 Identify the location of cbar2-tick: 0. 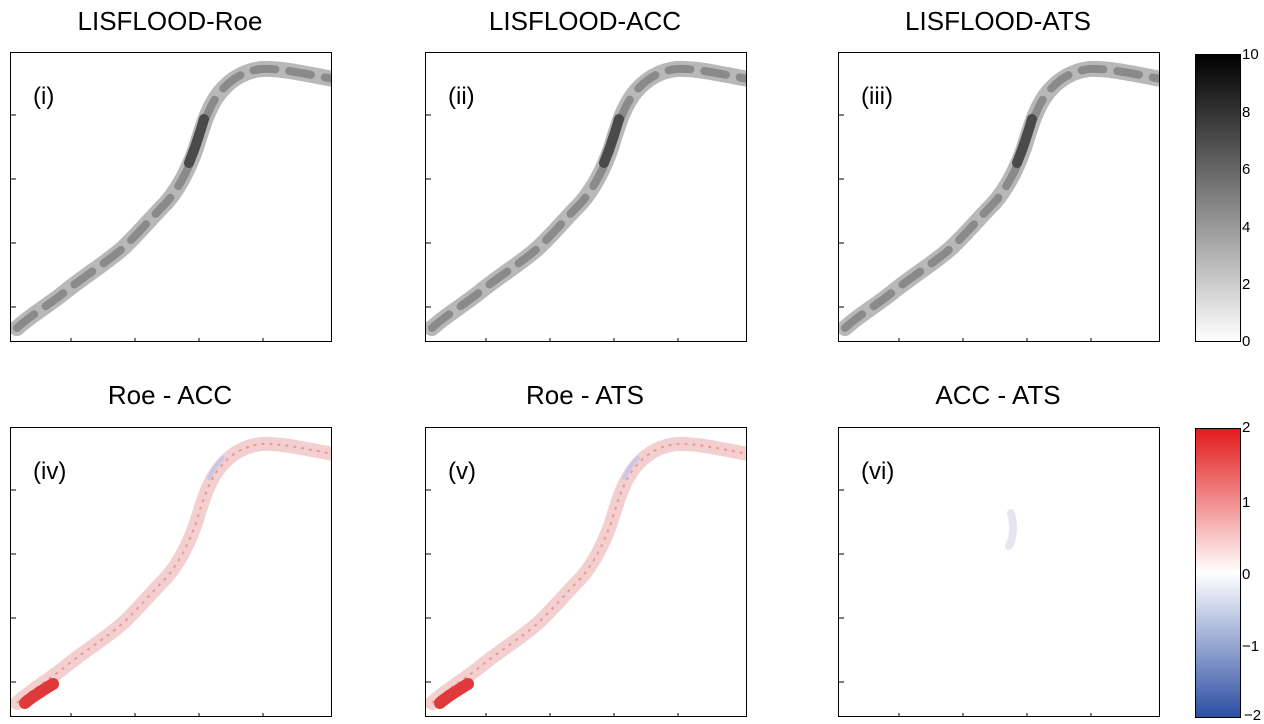
(1246, 574).